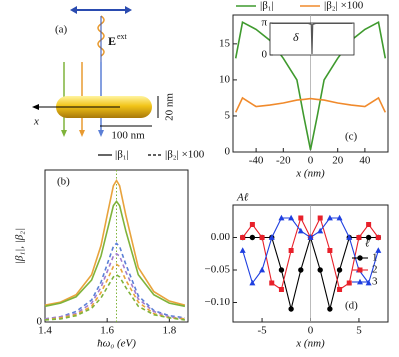 The image size is (399, 357). Describe the element at coordinates (101, 36) in the screenshot. I see `wave` at that location.